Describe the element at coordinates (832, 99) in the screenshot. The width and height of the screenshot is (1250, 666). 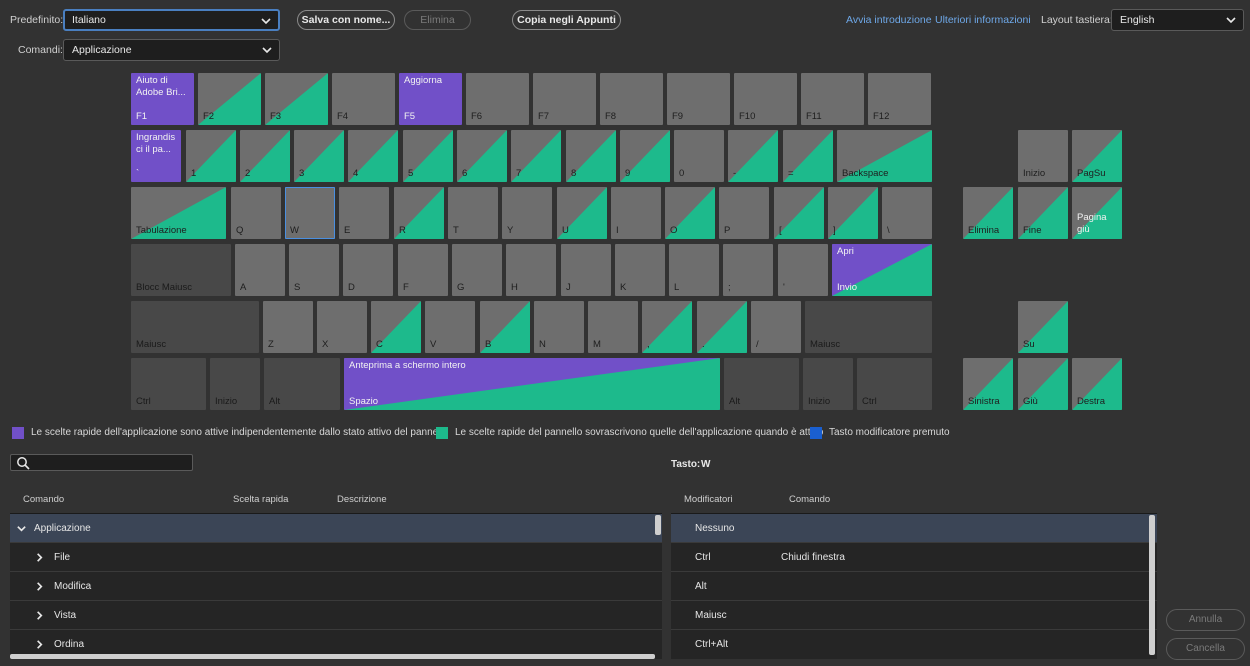
I see `key-f11: F11` at that location.